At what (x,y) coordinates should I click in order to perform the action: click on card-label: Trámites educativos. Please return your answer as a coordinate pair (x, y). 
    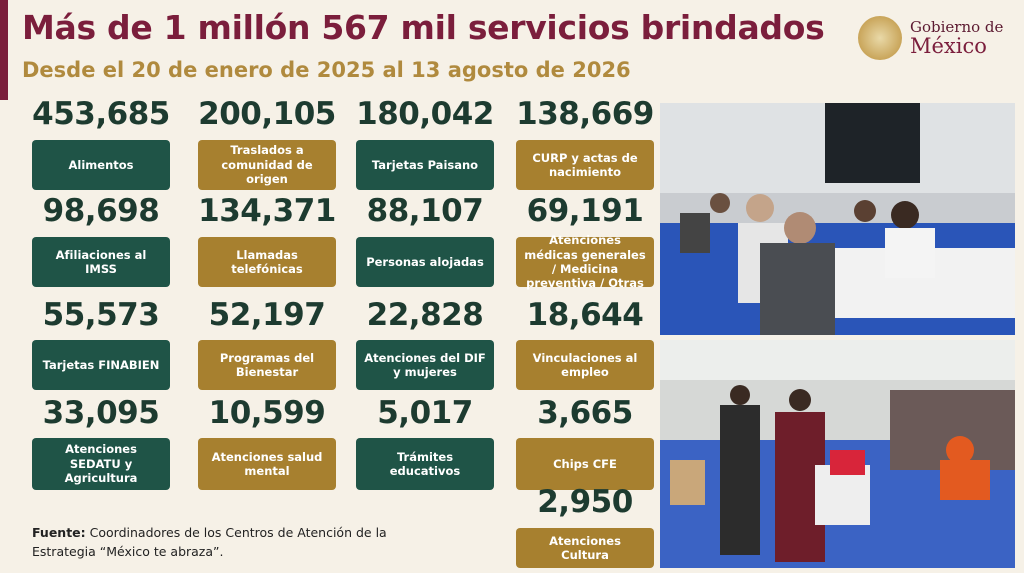
    Looking at the image, I should click on (425, 464).